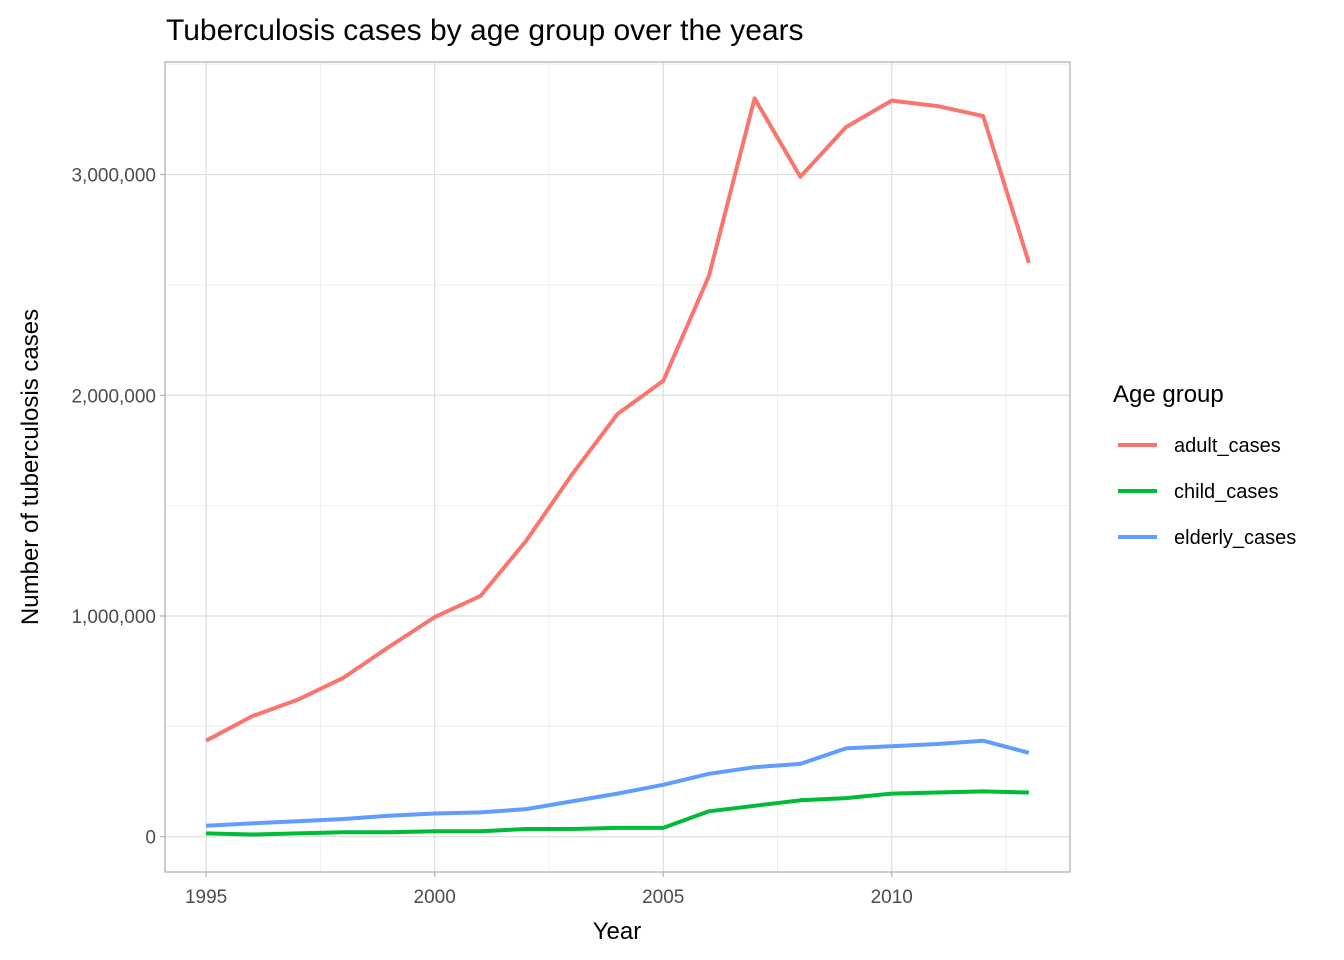 This screenshot has width=1344, height=960. I want to click on y-axis: 0 1,000,000 2,000,000 3,000,000, so click(118, 507).